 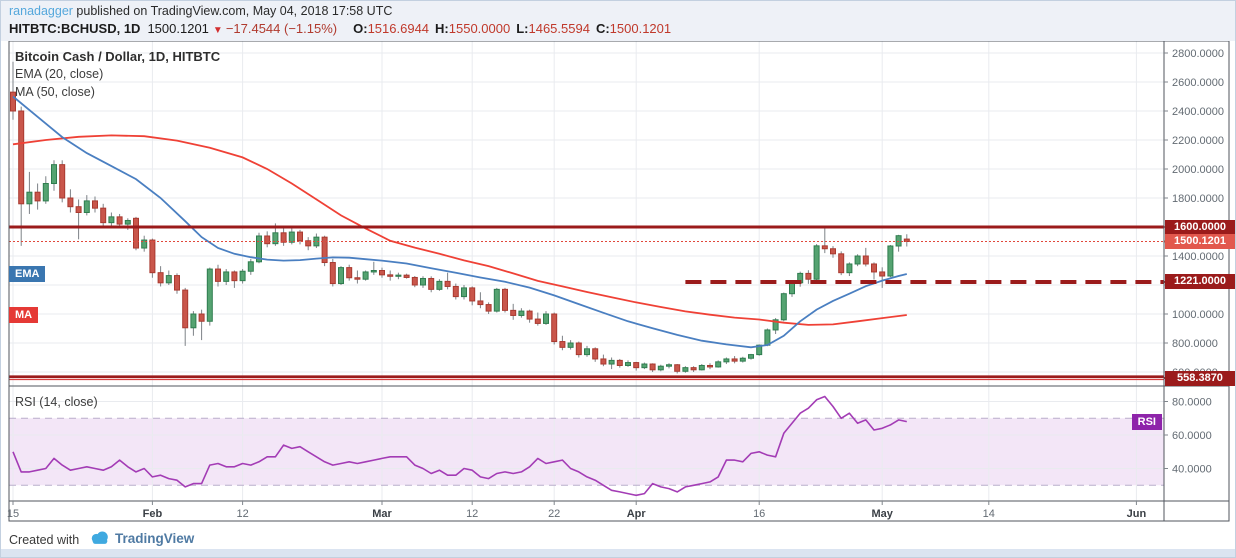 I want to click on symbol-label: HITBTC:BCHUSD, 1D, so click(x=75, y=28).